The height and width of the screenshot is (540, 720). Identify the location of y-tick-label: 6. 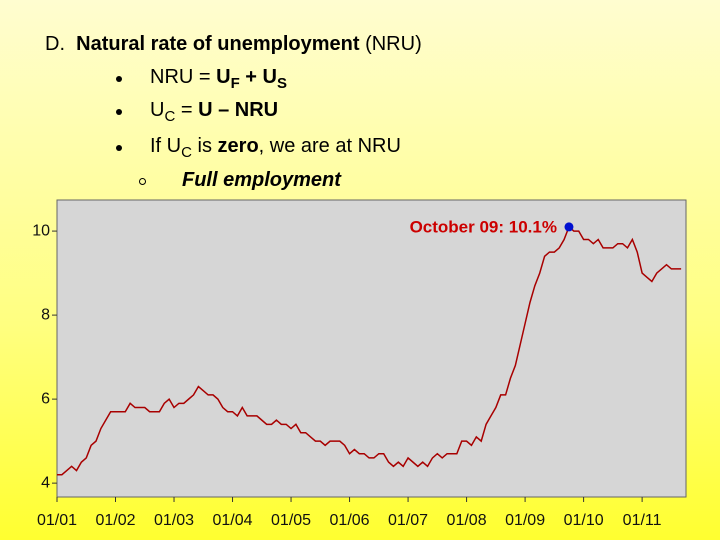
(45, 398).